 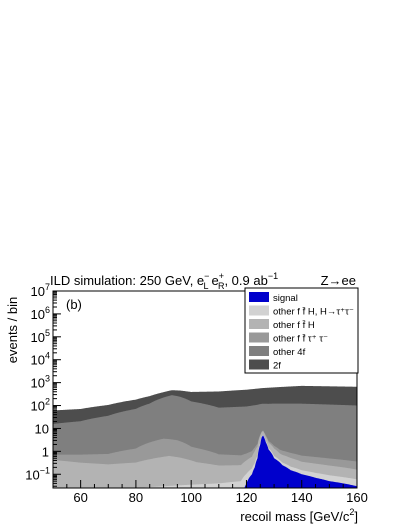 I want to click on y-tick-label: 10², so click(x=40, y=405).